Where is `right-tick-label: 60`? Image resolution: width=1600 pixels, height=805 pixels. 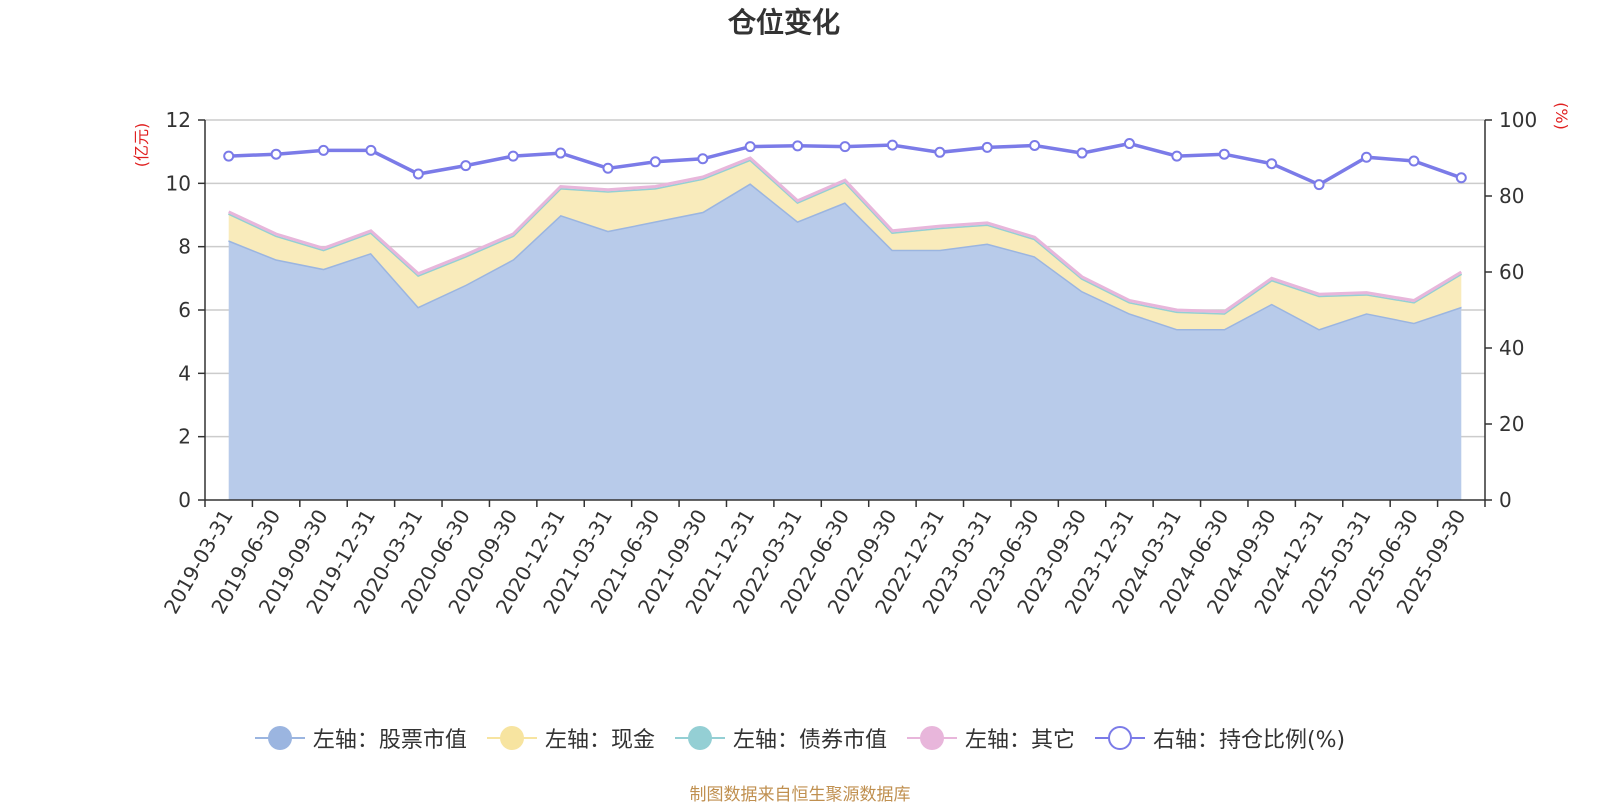
right-tick-label: 60 is located at coordinates (1511, 272).